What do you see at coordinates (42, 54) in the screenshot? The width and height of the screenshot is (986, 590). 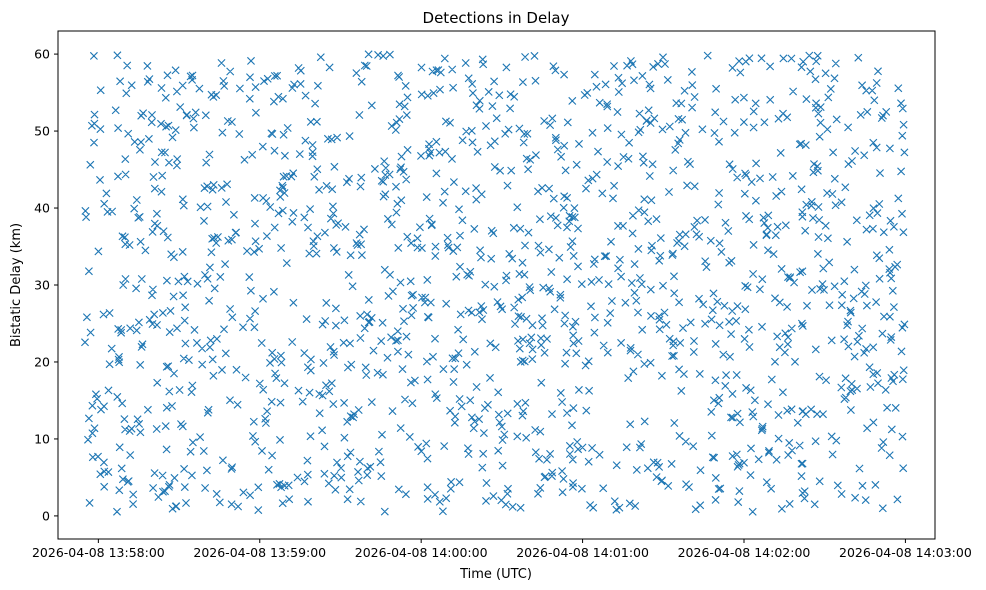 I see `y-tick-label: 60` at bounding box center [42, 54].